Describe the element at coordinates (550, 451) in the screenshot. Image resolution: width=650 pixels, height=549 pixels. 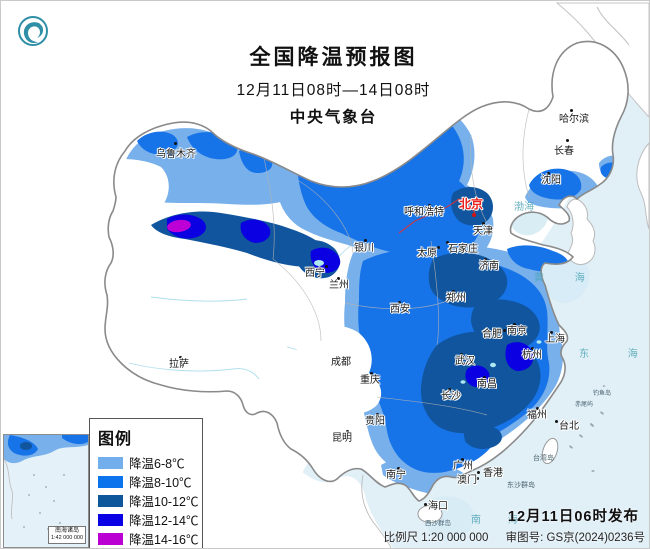
I see `taiwan-island` at that location.